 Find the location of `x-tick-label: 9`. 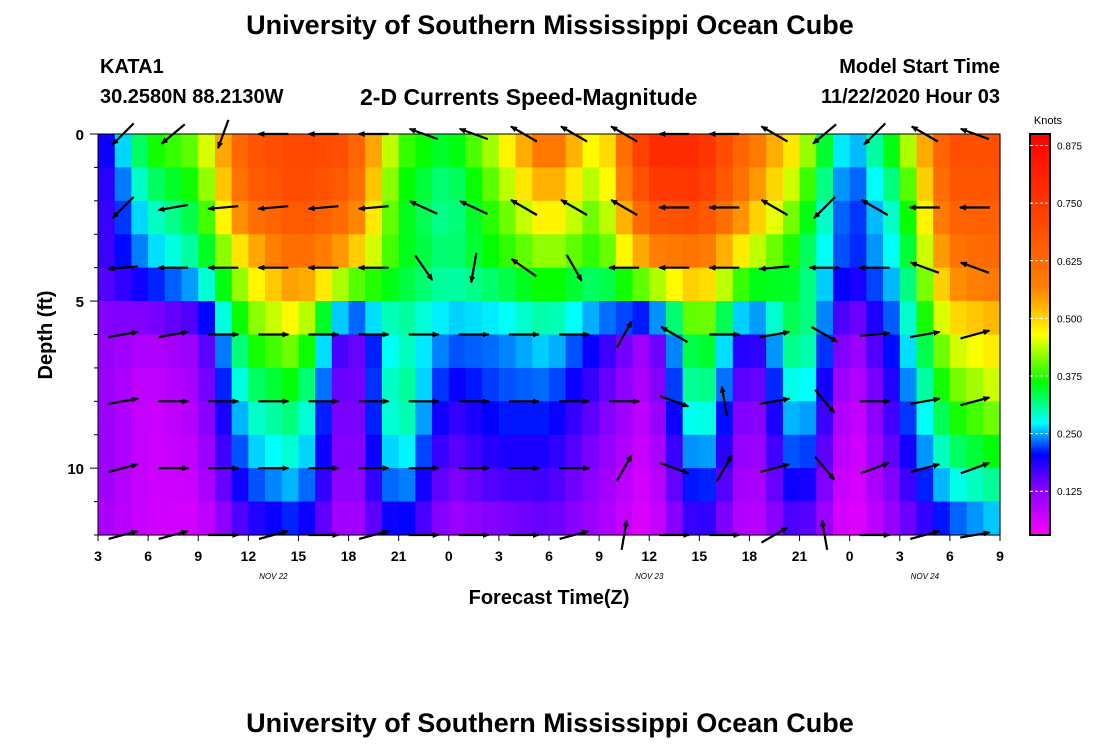

x-tick-label: 9 is located at coordinates (198, 556).